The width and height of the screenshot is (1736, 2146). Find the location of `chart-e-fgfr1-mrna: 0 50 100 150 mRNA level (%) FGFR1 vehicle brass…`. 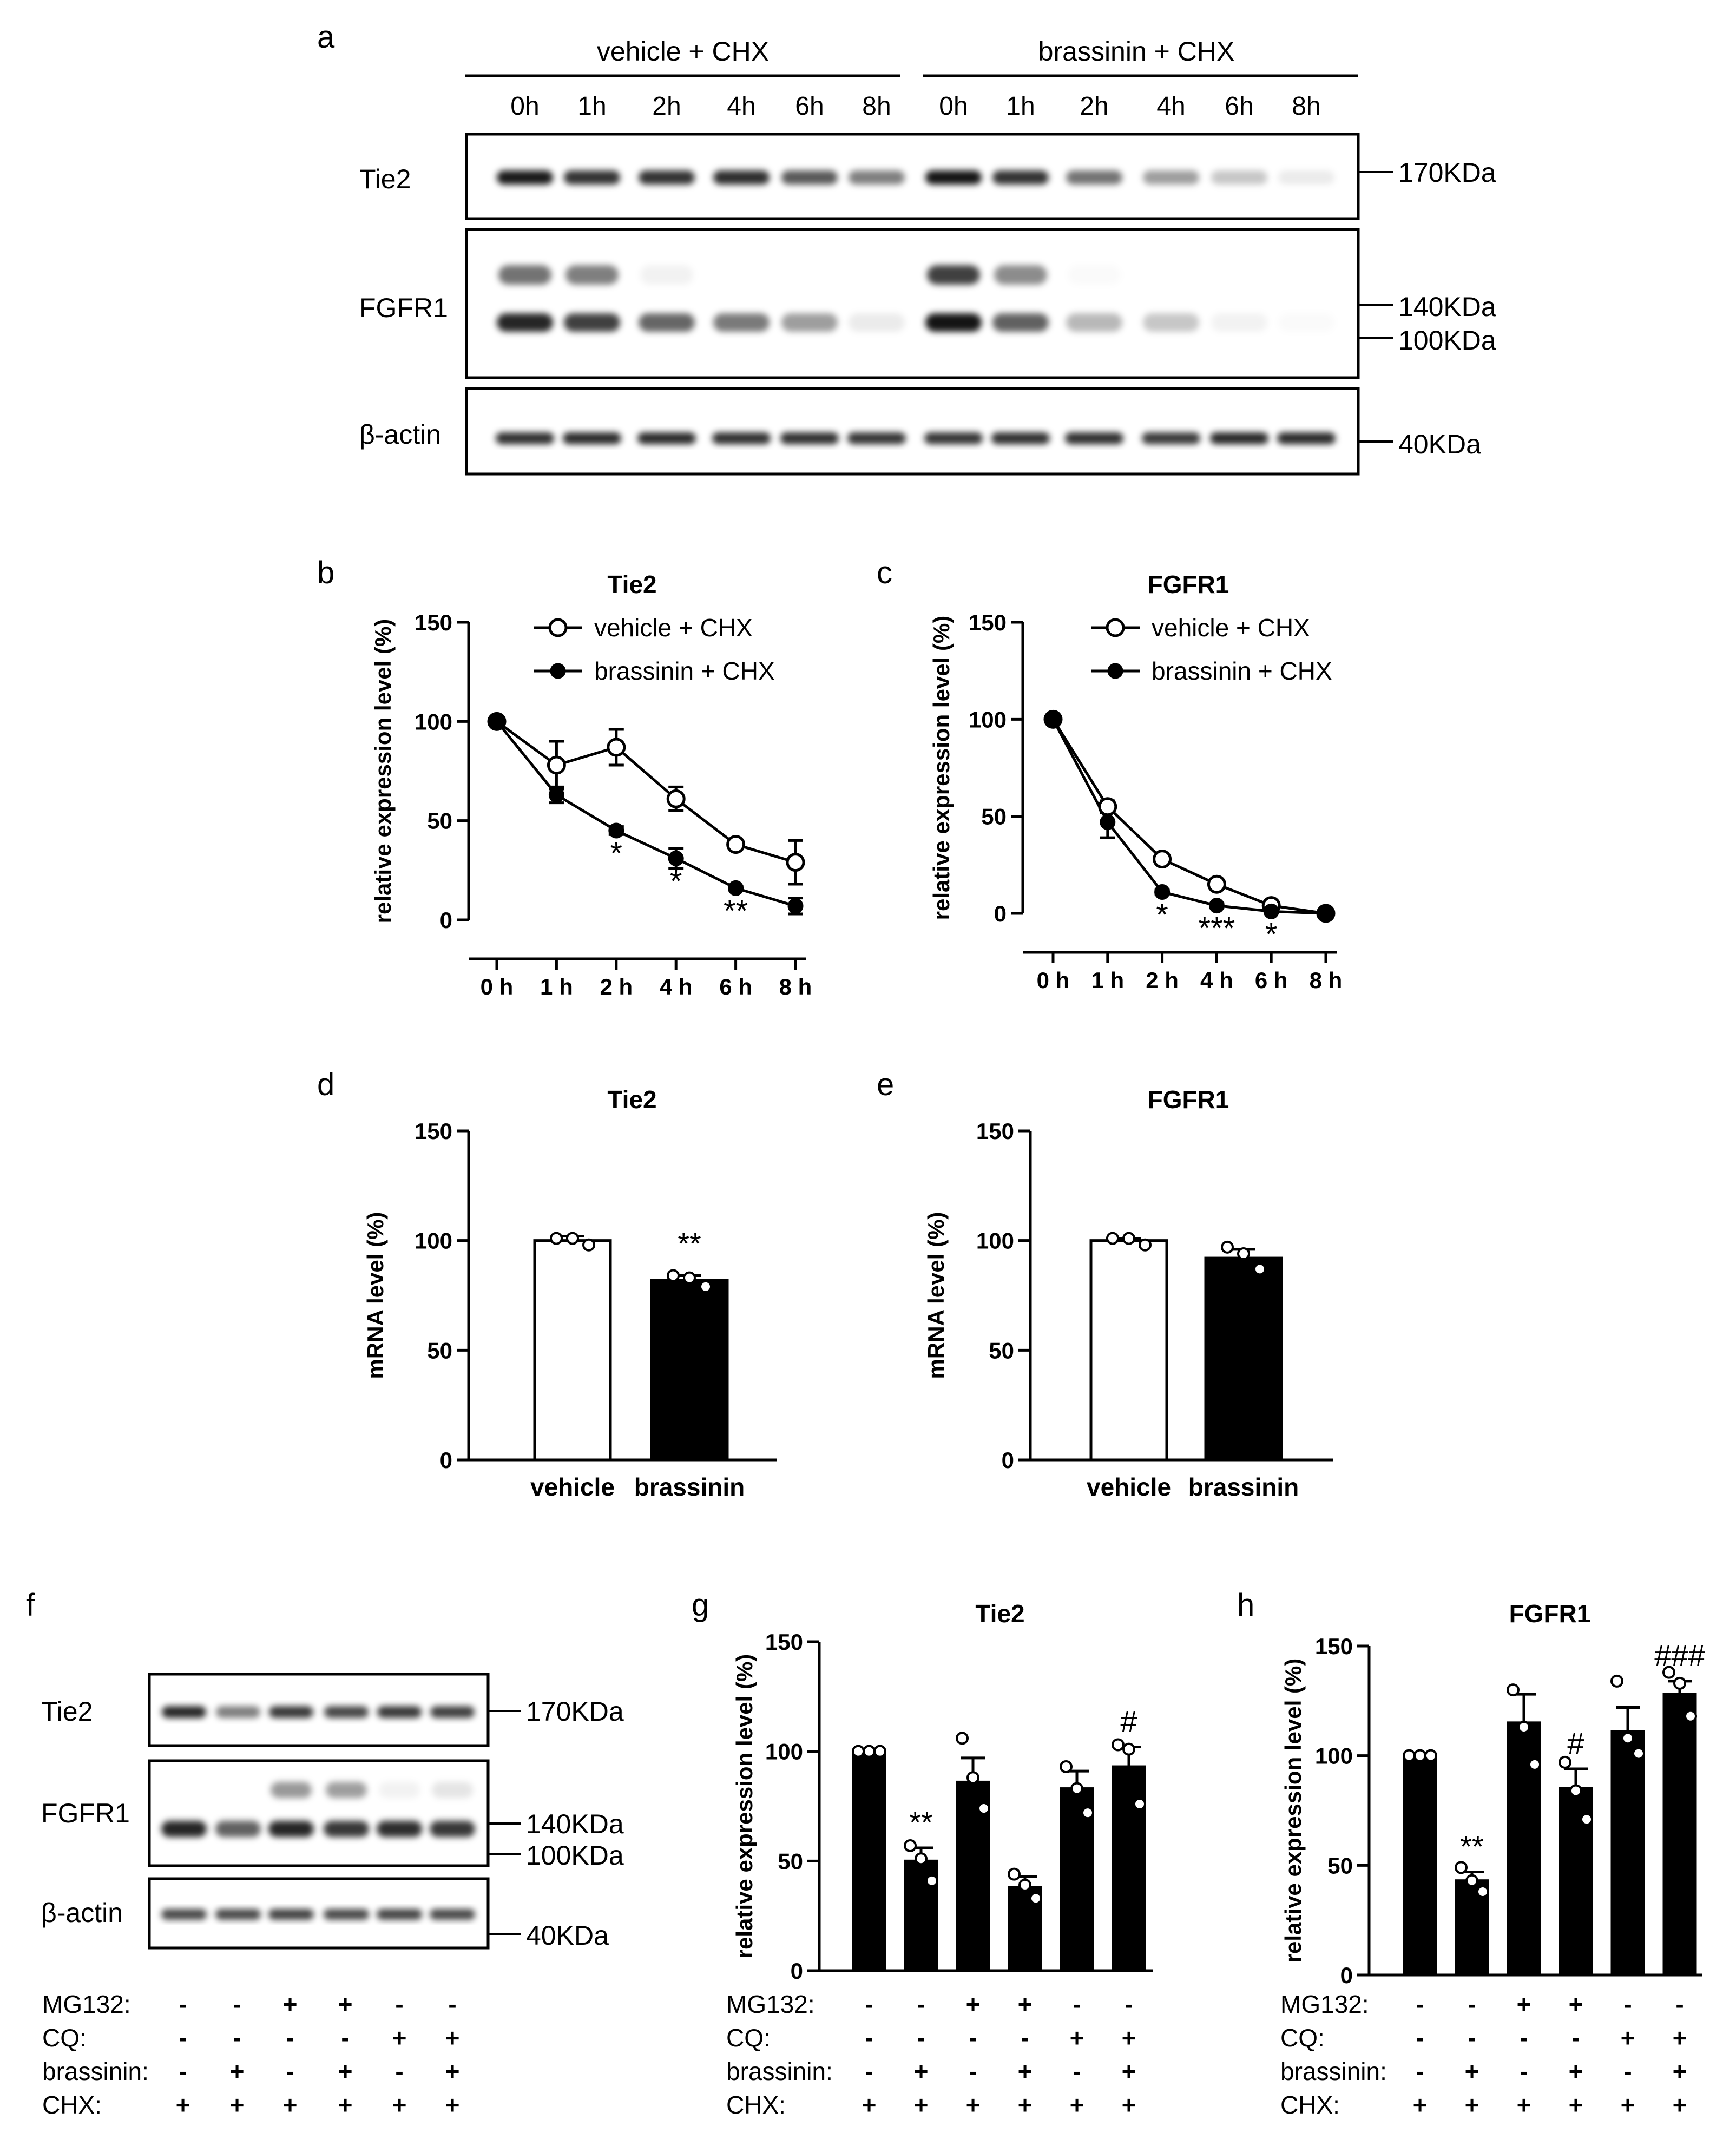

chart-e-fgfr1-mrna: 0 50 100 150 mRNA level (%) FGFR1 vehicle brass… is located at coordinates (1128, 1293).